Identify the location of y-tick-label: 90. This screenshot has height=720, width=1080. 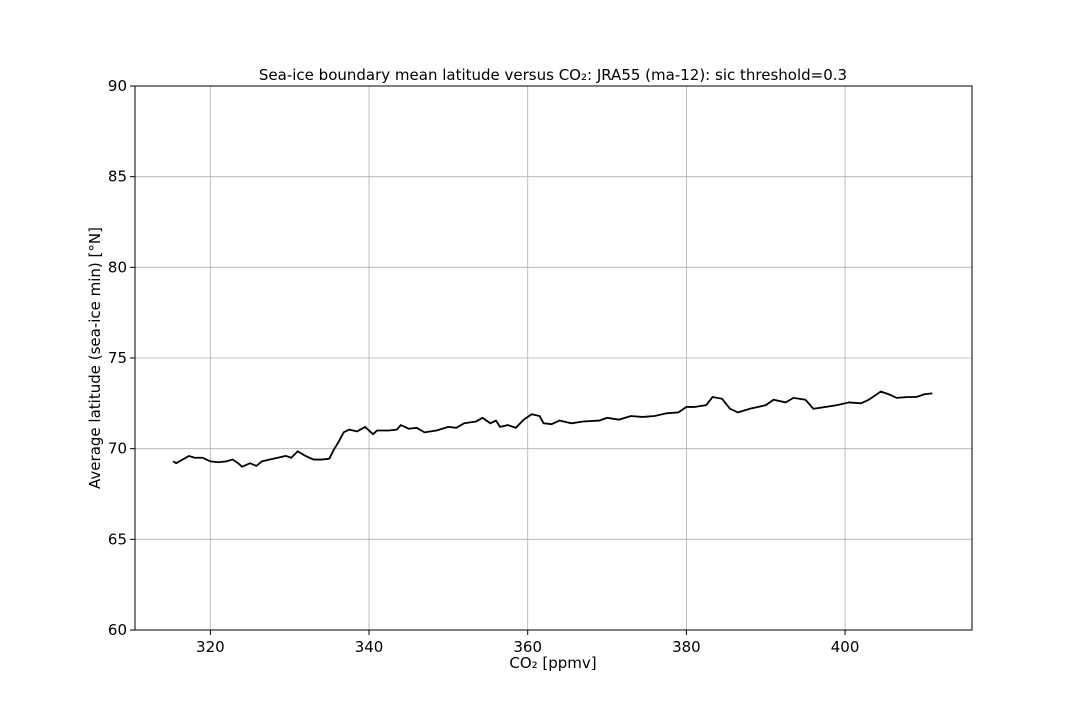
(117, 86).